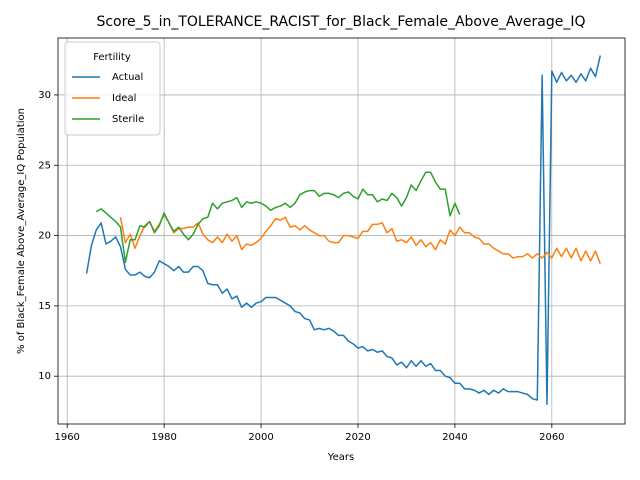  What do you see at coordinates (44, 95) in the screenshot?
I see `y-tick-label: 30` at bounding box center [44, 95].